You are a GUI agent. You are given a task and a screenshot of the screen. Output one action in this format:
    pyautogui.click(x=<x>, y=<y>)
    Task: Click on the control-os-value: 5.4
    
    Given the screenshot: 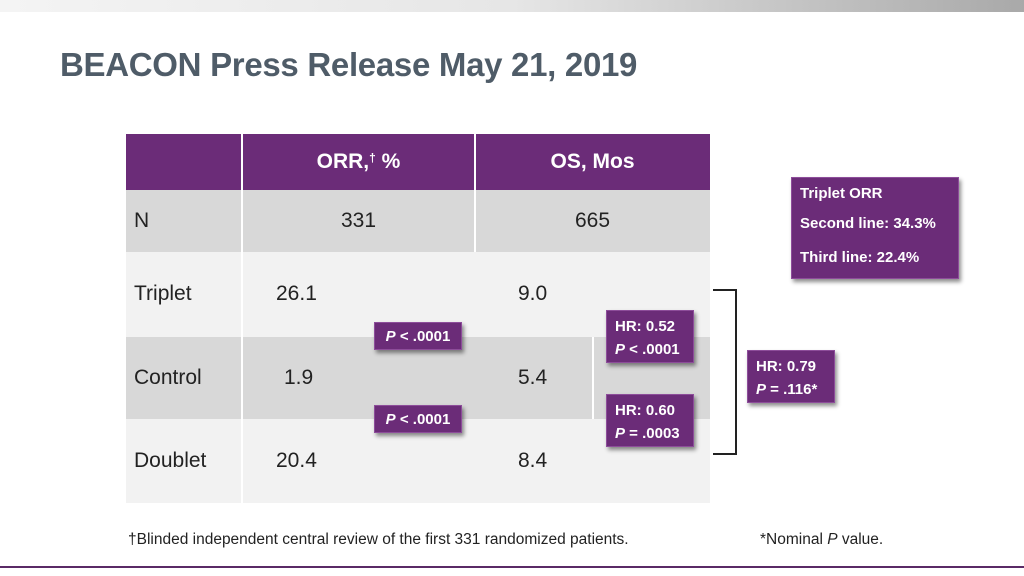 What is the action you would take?
    pyautogui.click(x=533, y=377)
    